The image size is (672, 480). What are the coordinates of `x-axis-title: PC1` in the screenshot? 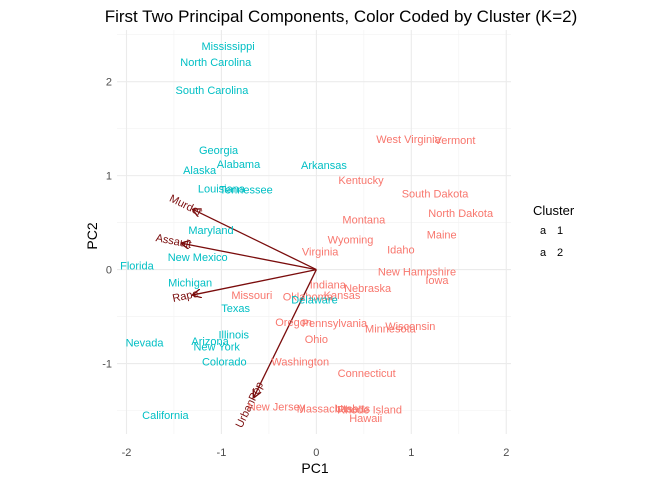 It's located at (314, 468).